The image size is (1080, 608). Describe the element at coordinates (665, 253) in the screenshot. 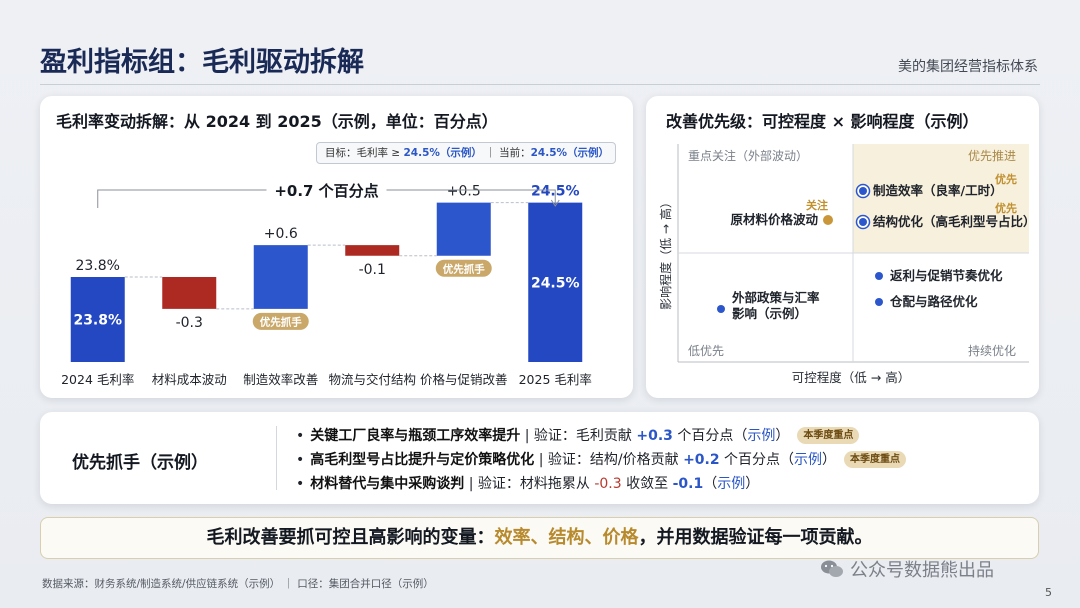

I see `y-axis-label: 影响程度（低 → 高）` at that location.